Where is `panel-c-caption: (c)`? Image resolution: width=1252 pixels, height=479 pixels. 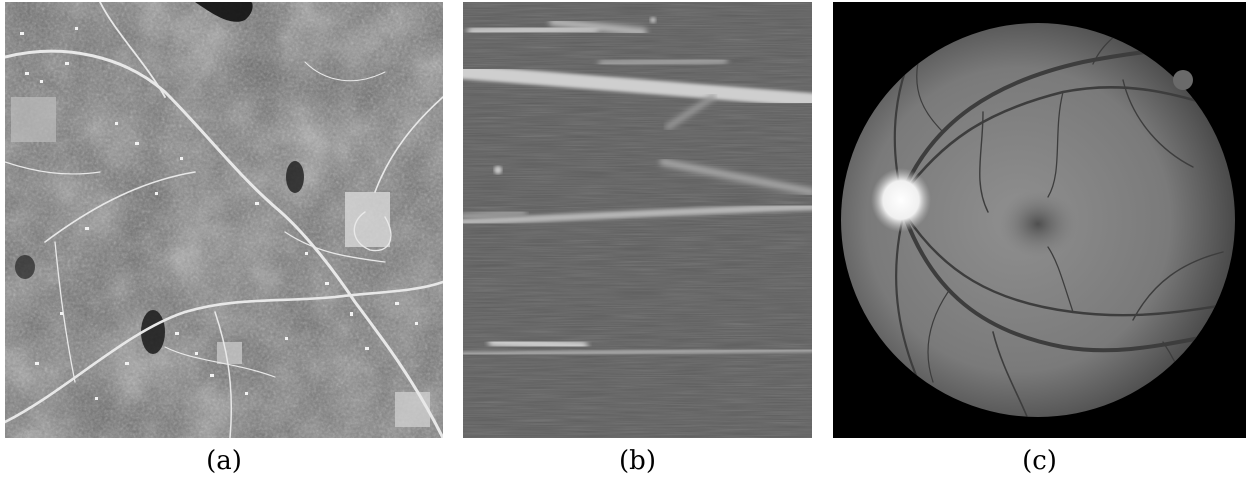
panel-c-caption: (c) is located at coordinates (1039, 461).